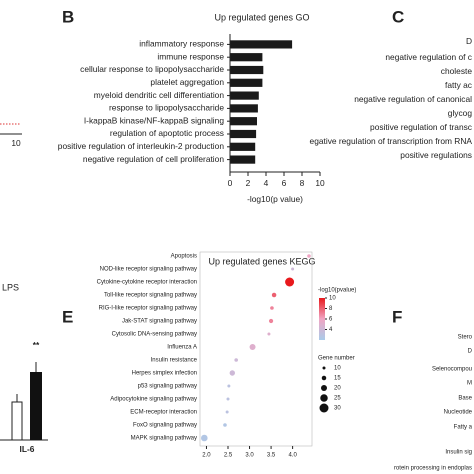 The height and width of the screenshot is (474, 474). Describe the element at coordinates (68, 16) in the screenshot. I see `panel-letter: B` at that location.